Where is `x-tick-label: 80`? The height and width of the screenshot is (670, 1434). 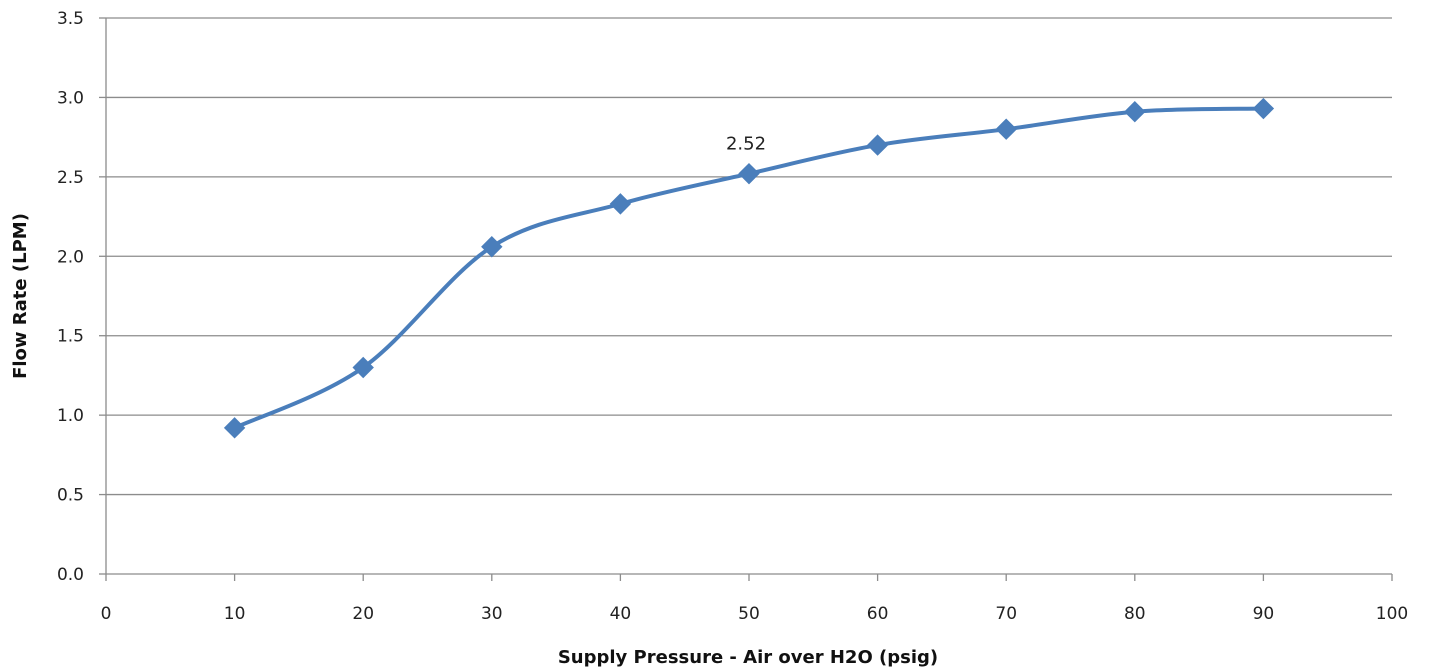
x-tick-label: 80 is located at coordinates (1135, 614).